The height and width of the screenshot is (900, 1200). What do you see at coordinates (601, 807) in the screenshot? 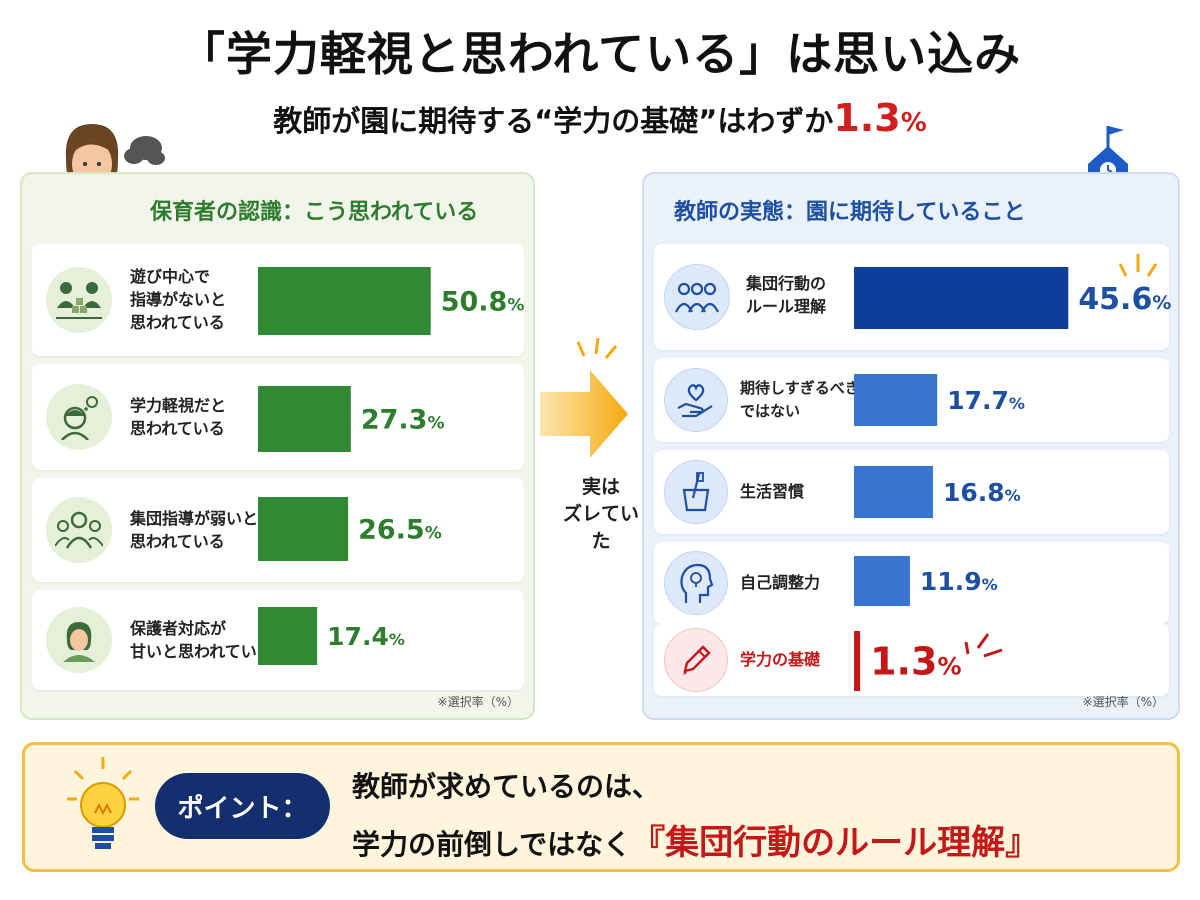
I see `point-box: ポイント： 教師が求めているのは、 学力の前倒しではなく『集団行動のルール理解』` at bounding box center [601, 807].